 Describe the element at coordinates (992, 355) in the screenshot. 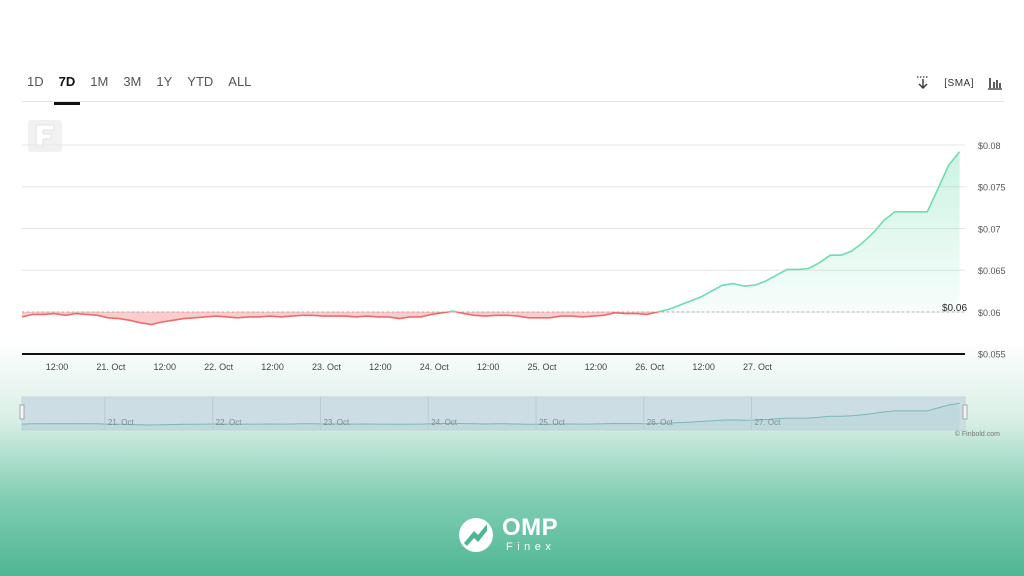

I see `y-tick-label: $0.055` at that location.